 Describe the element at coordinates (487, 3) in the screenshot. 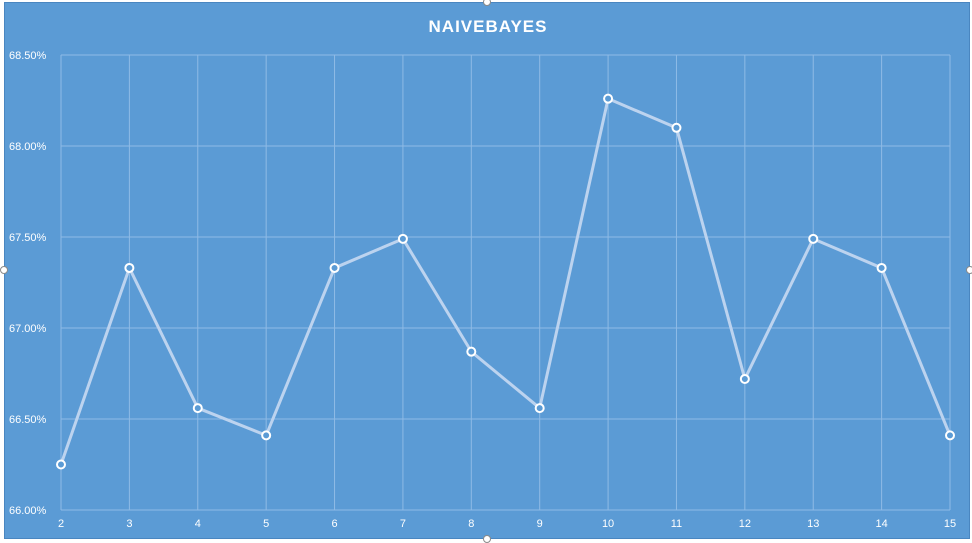

I see `resize-handle-top` at that location.